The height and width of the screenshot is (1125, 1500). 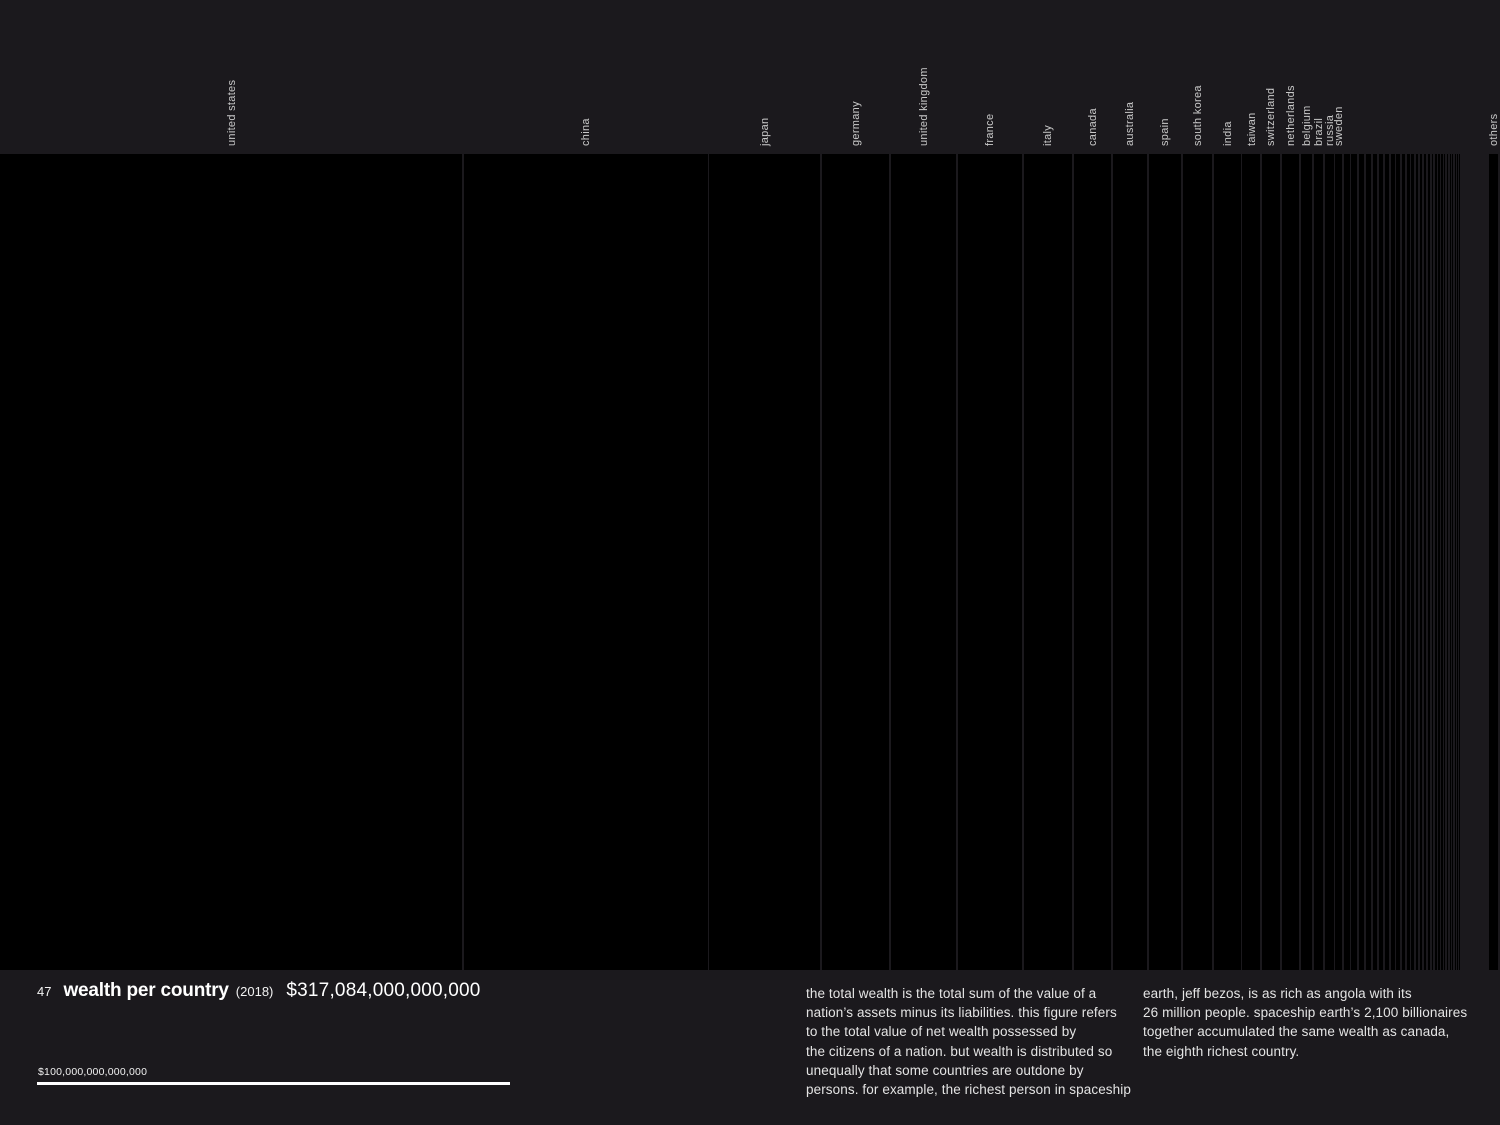 What do you see at coordinates (586, 132) in the screenshot?
I see `country-label-china: china` at bounding box center [586, 132].